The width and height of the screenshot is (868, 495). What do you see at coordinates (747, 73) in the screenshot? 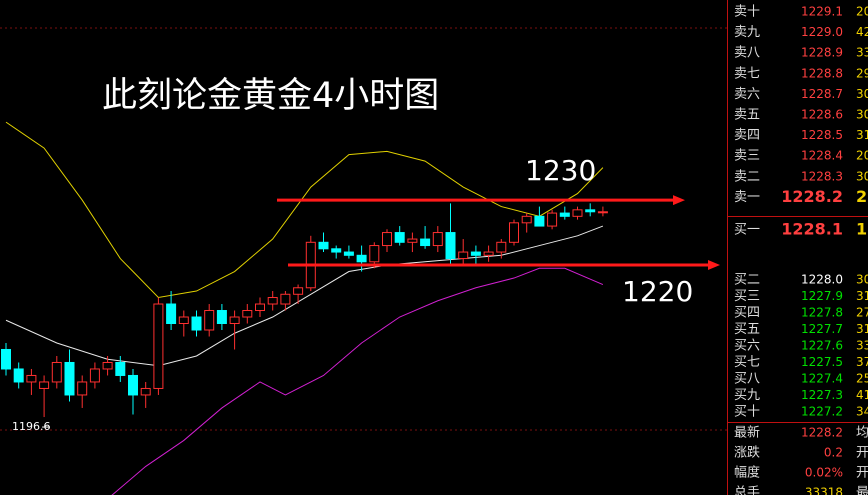
I see `book-label: 卖七` at bounding box center [747, 73].